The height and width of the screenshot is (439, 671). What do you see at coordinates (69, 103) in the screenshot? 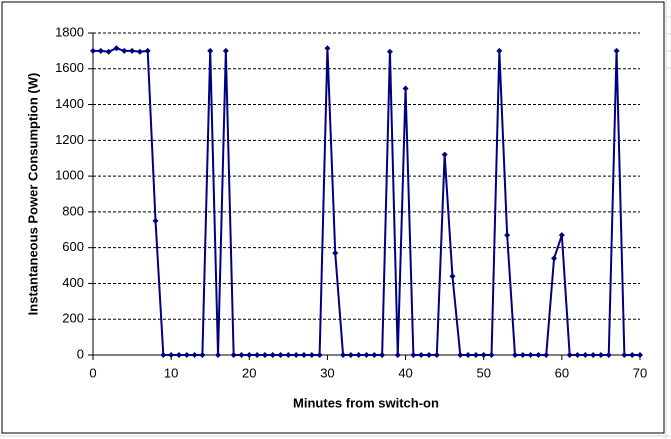
I see `y-tick-label: 1400` at bounding box center [69, 103].